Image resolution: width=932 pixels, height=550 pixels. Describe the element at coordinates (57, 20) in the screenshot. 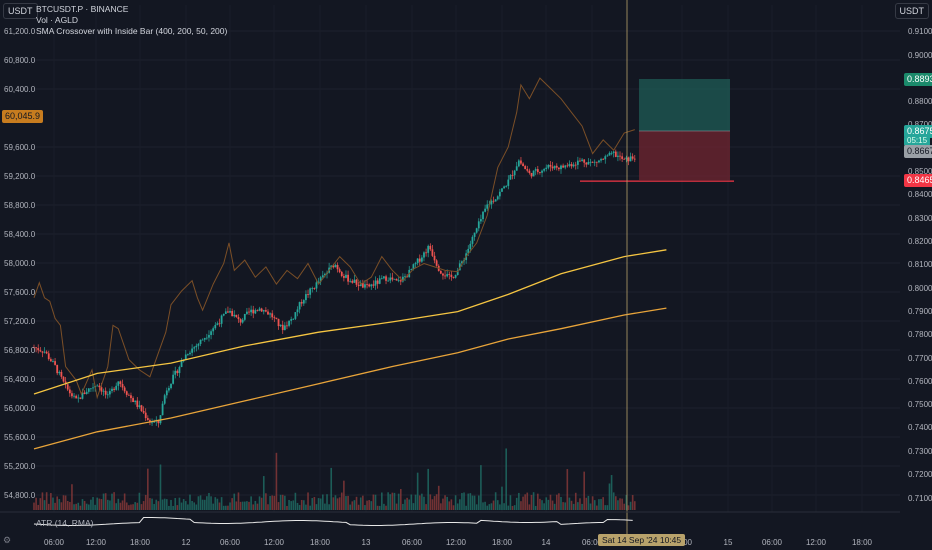

I see `volume-legend: Vol · AGLD` at that location.